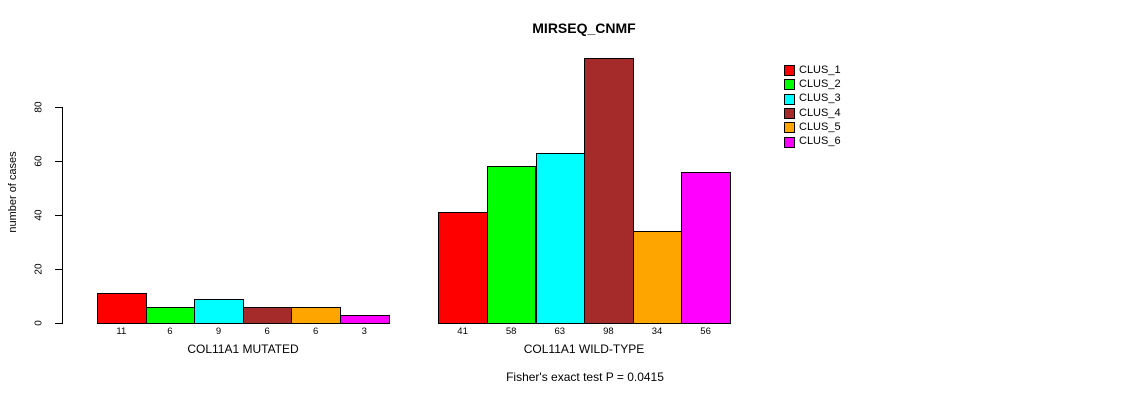 The image size is (1140, 400). What do you see at coordinates (560, 331) in the screenshot?
I see `bar-value-label: 63` at bounding box center [560, 331].